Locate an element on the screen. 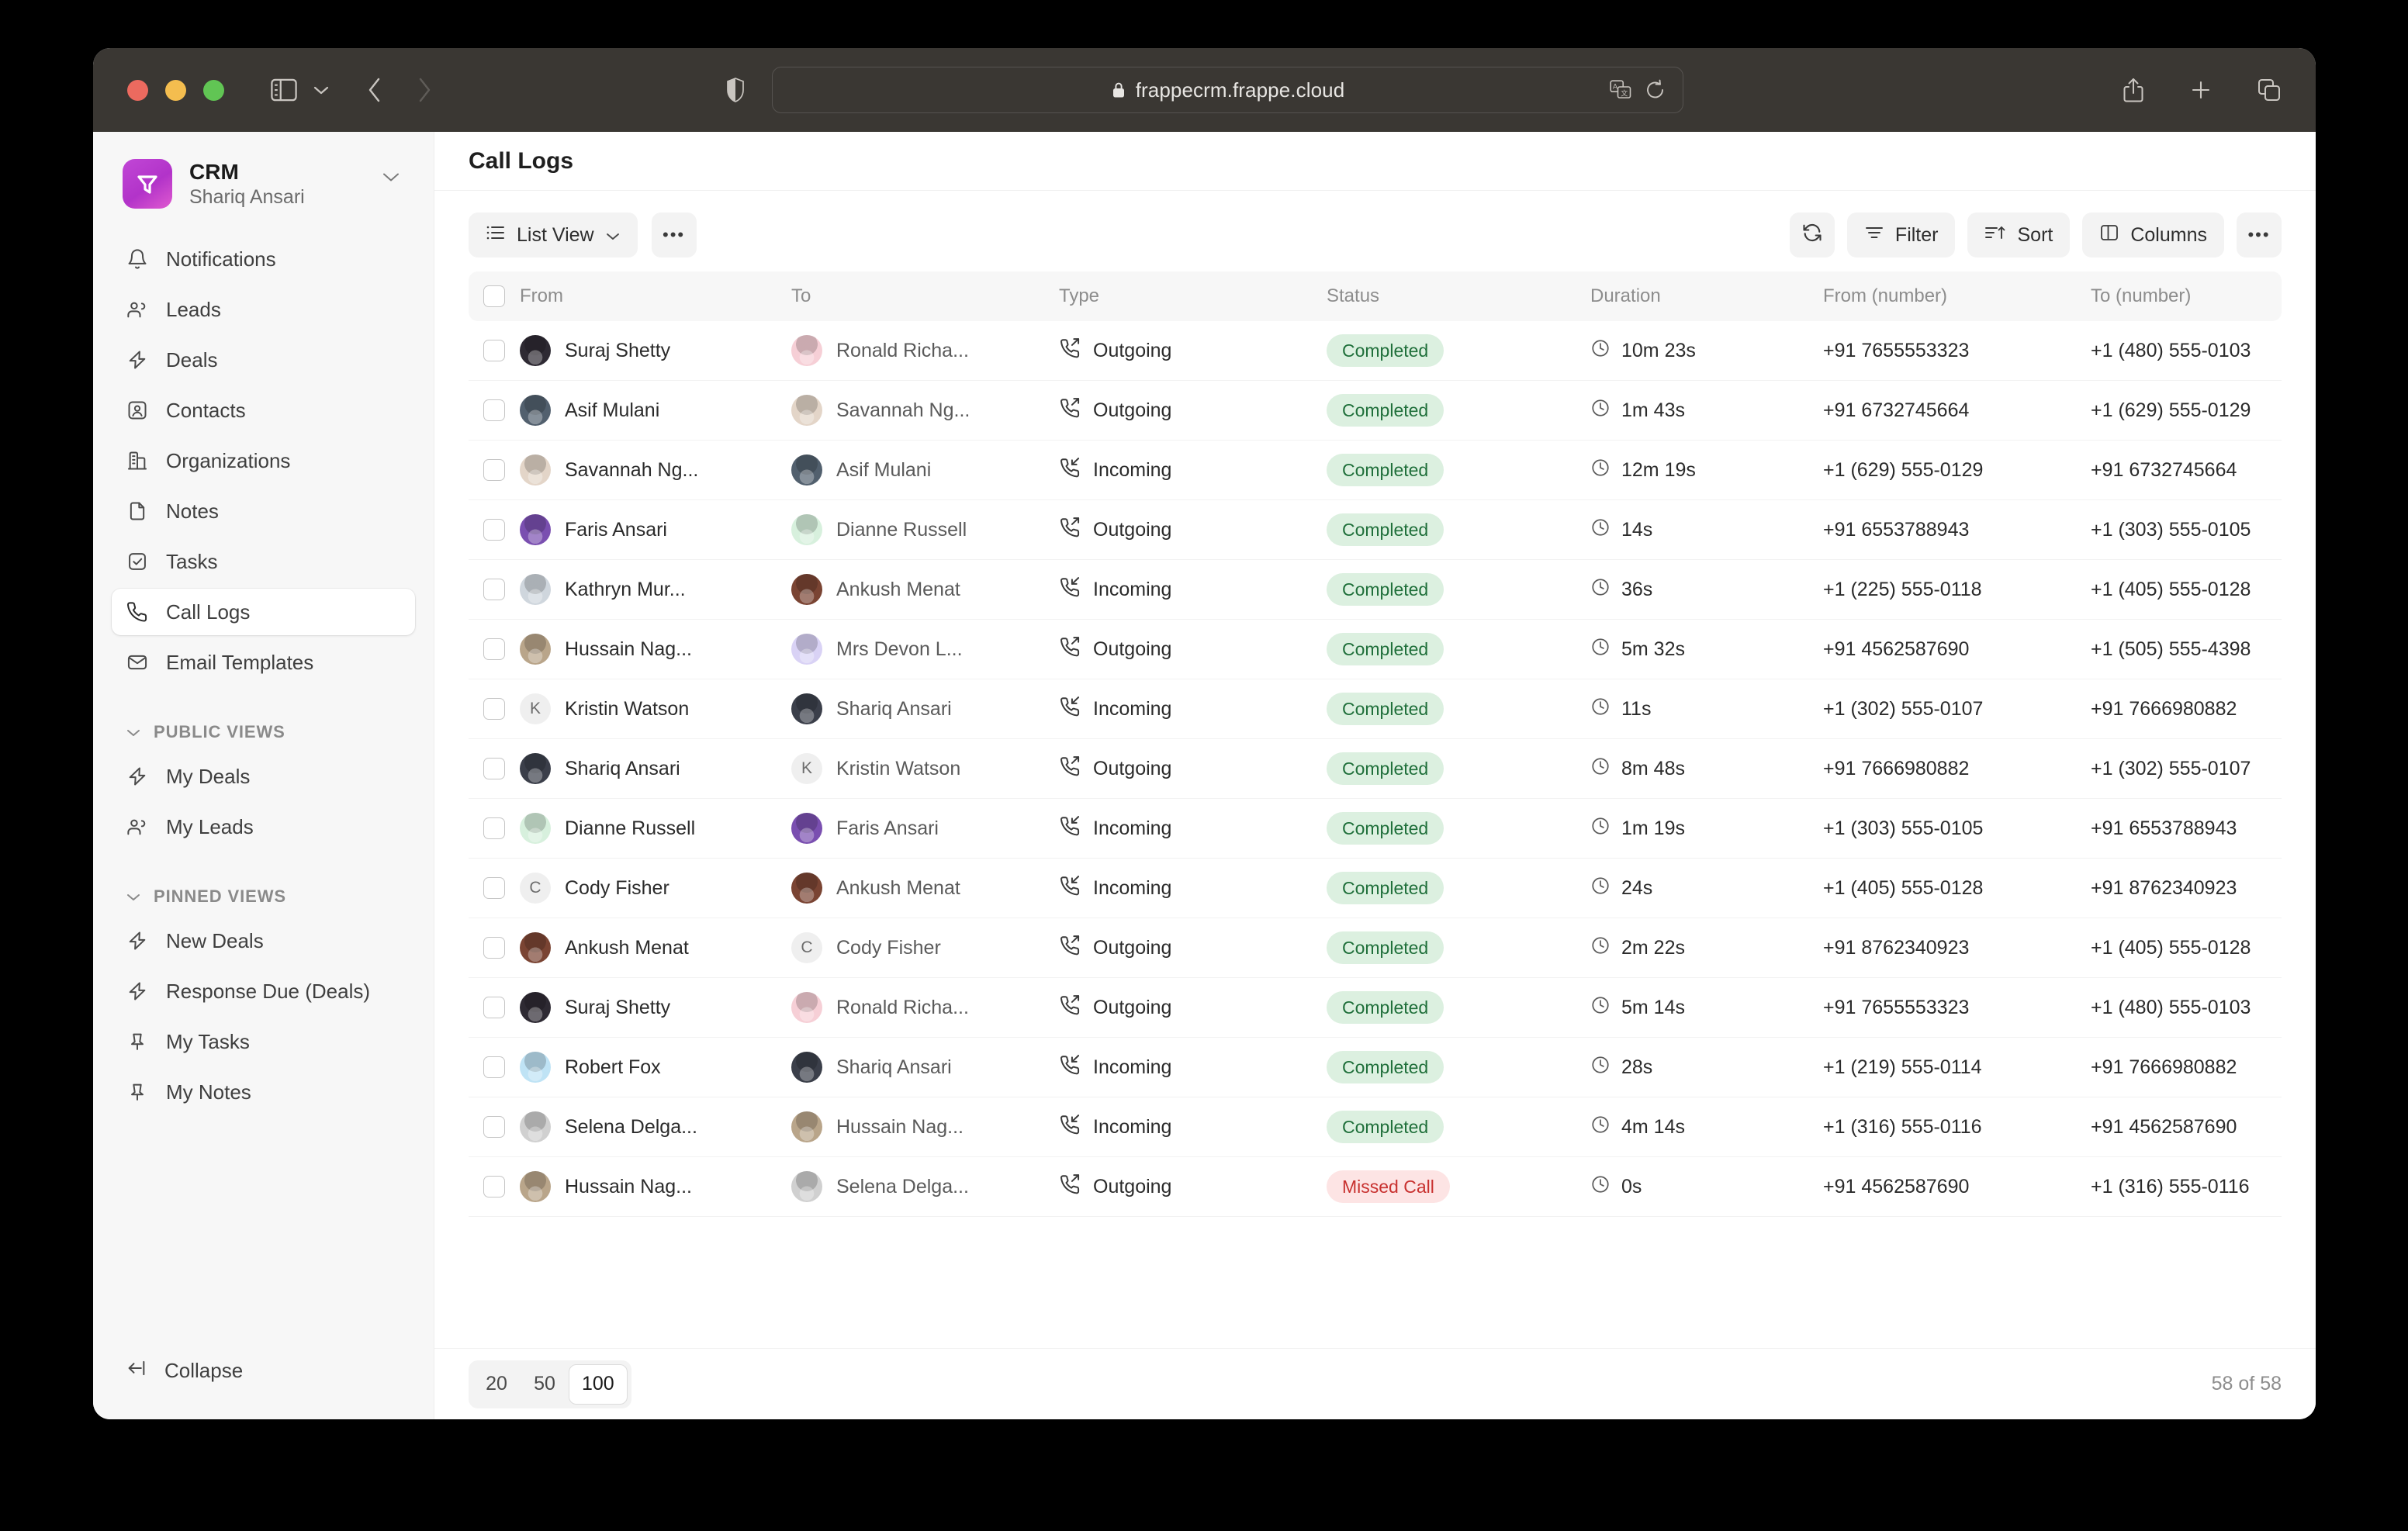 Image resolution: width=2408 pixels, height=1531 pixels. pinned-views-header: PINNED VIEWS is located at coordinates (263, 897).